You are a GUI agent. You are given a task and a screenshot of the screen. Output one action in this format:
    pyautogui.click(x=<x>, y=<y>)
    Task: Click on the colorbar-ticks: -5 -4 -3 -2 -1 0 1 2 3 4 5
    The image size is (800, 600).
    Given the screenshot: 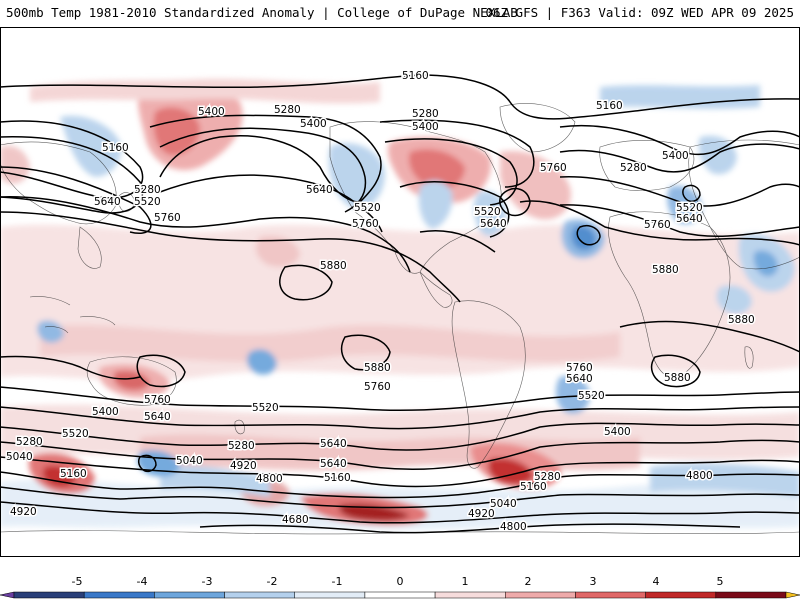 What is the action you would take?
    pyautogui.click(x=398, y=581)
    